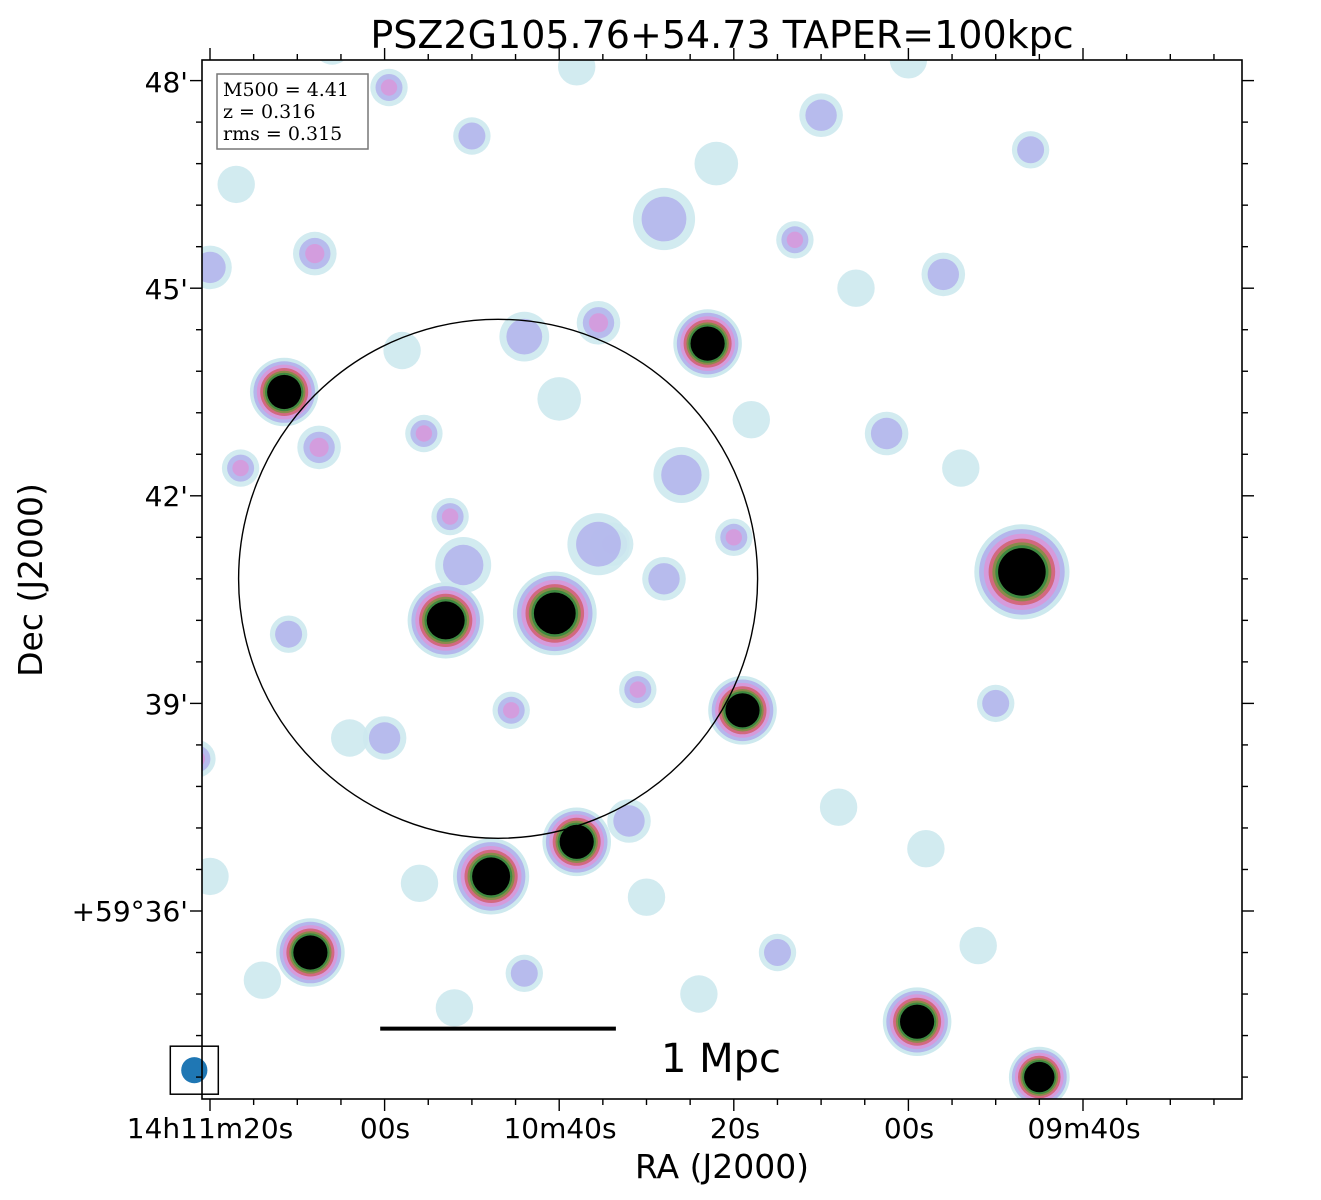 This screenshot has width=1321, height=1200. I want to click on info-m500: M500 = 4.41, so click(286, 90).